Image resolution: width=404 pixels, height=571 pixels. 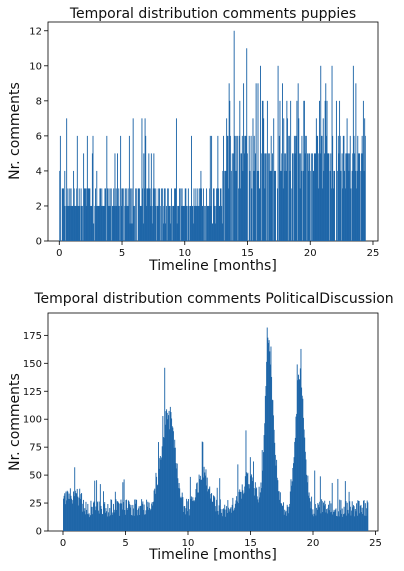 What do you see at coordinates (212, 266) in the screenshot?
I see `x-axis-label-puppies: Timeline [months]` at bounding box center [212, 266].